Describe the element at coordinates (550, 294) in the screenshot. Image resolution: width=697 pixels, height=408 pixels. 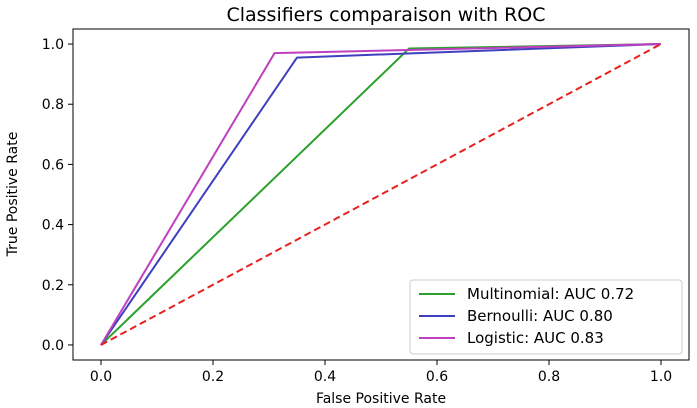
I see `legend-label: Multinomial: AUC 0.72` at that location.